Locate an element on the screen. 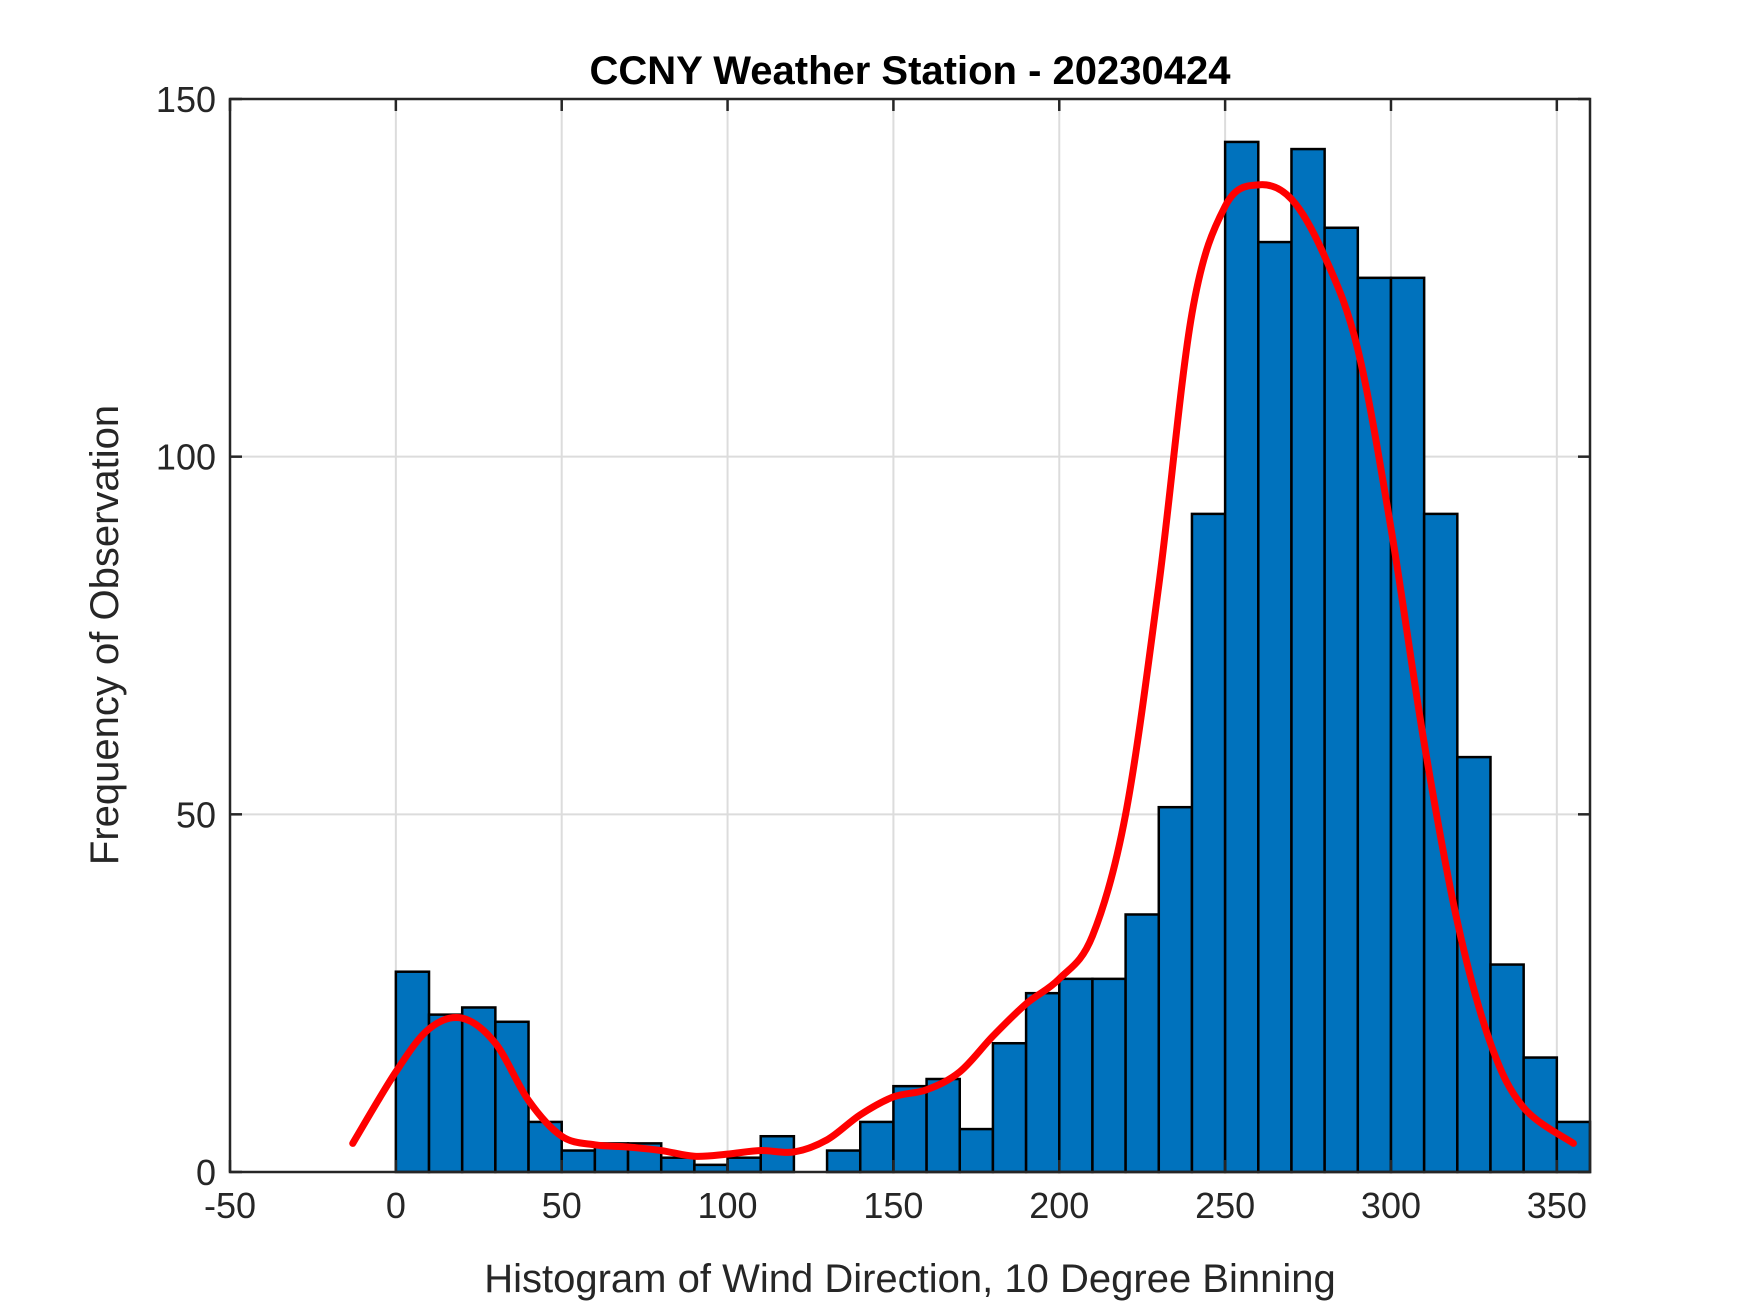 The image size is (1750, 1313). x-tick-label: 250 is located at coordinates (1225, 1205).